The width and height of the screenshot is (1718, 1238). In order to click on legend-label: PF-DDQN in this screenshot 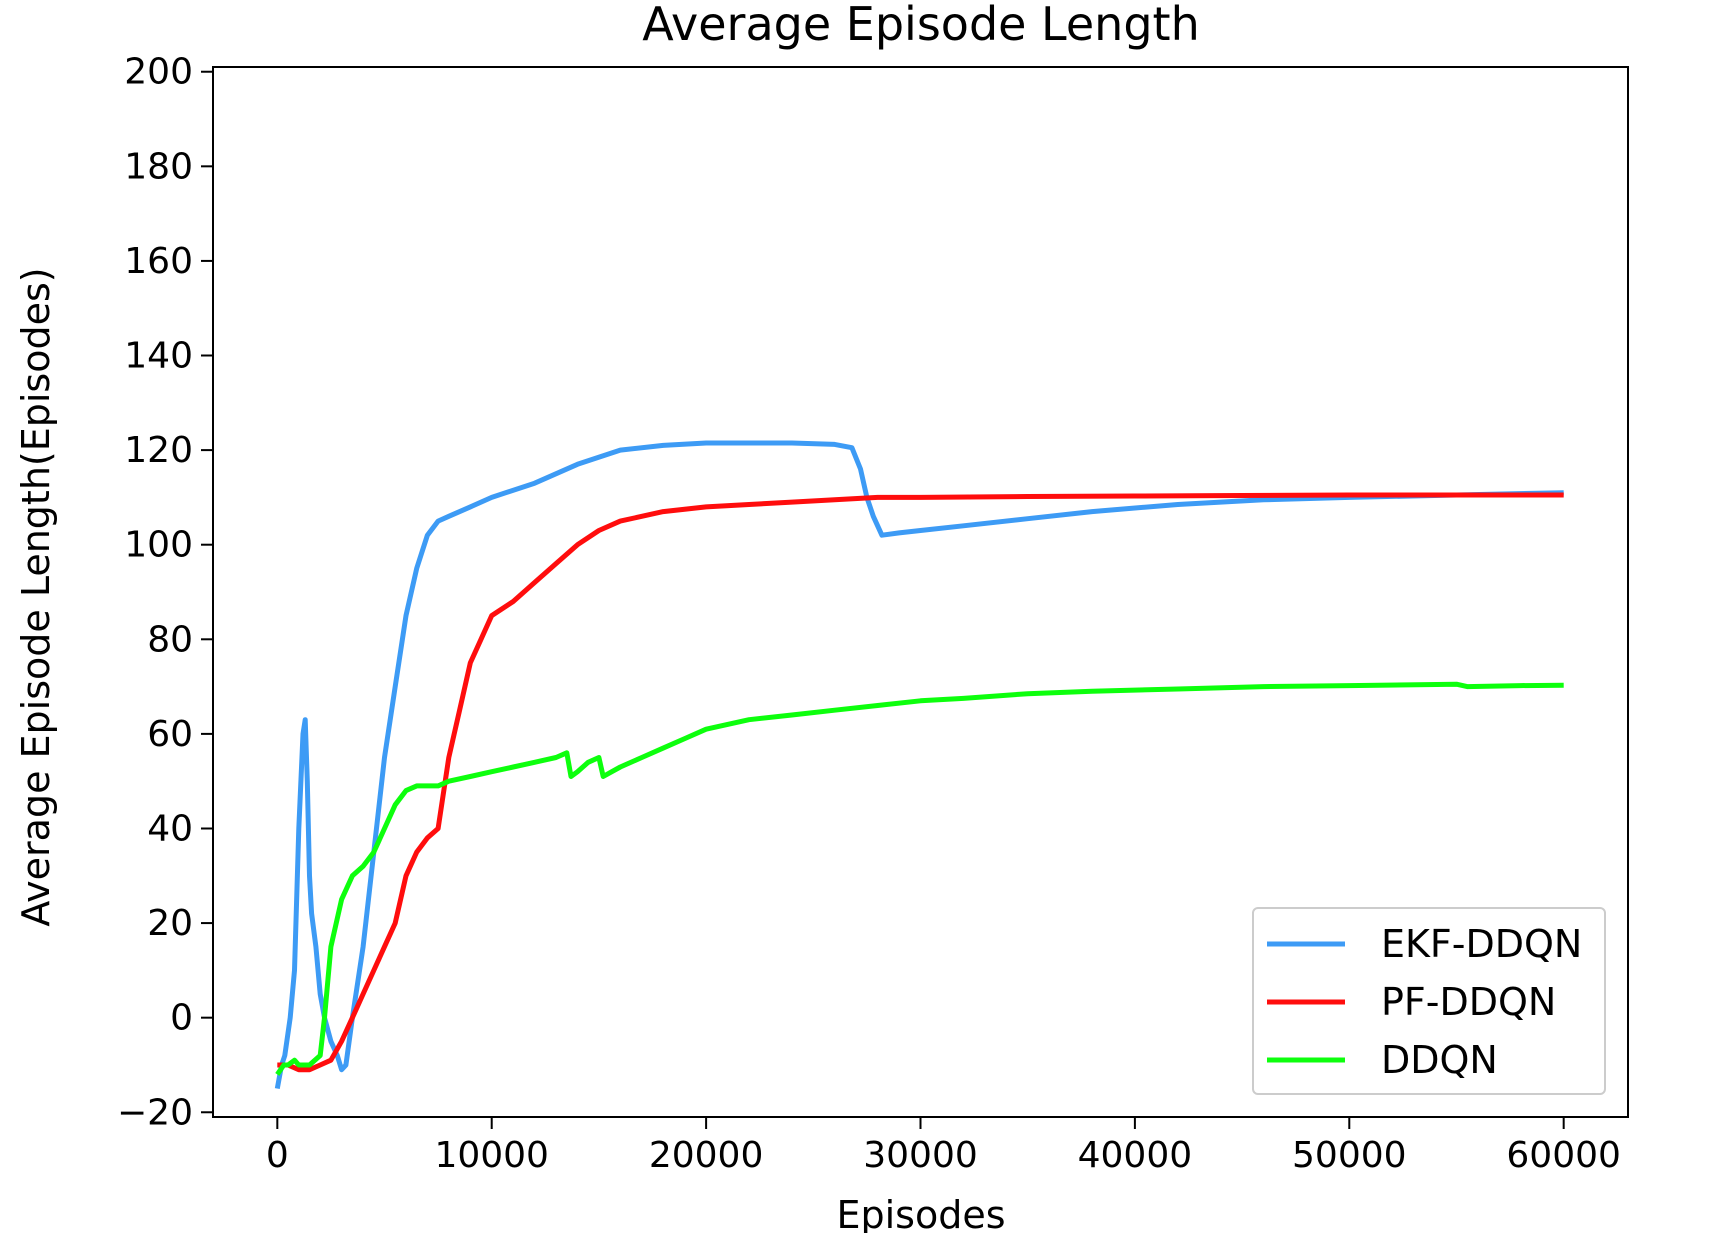, I will do `click(1468, 1002)`.